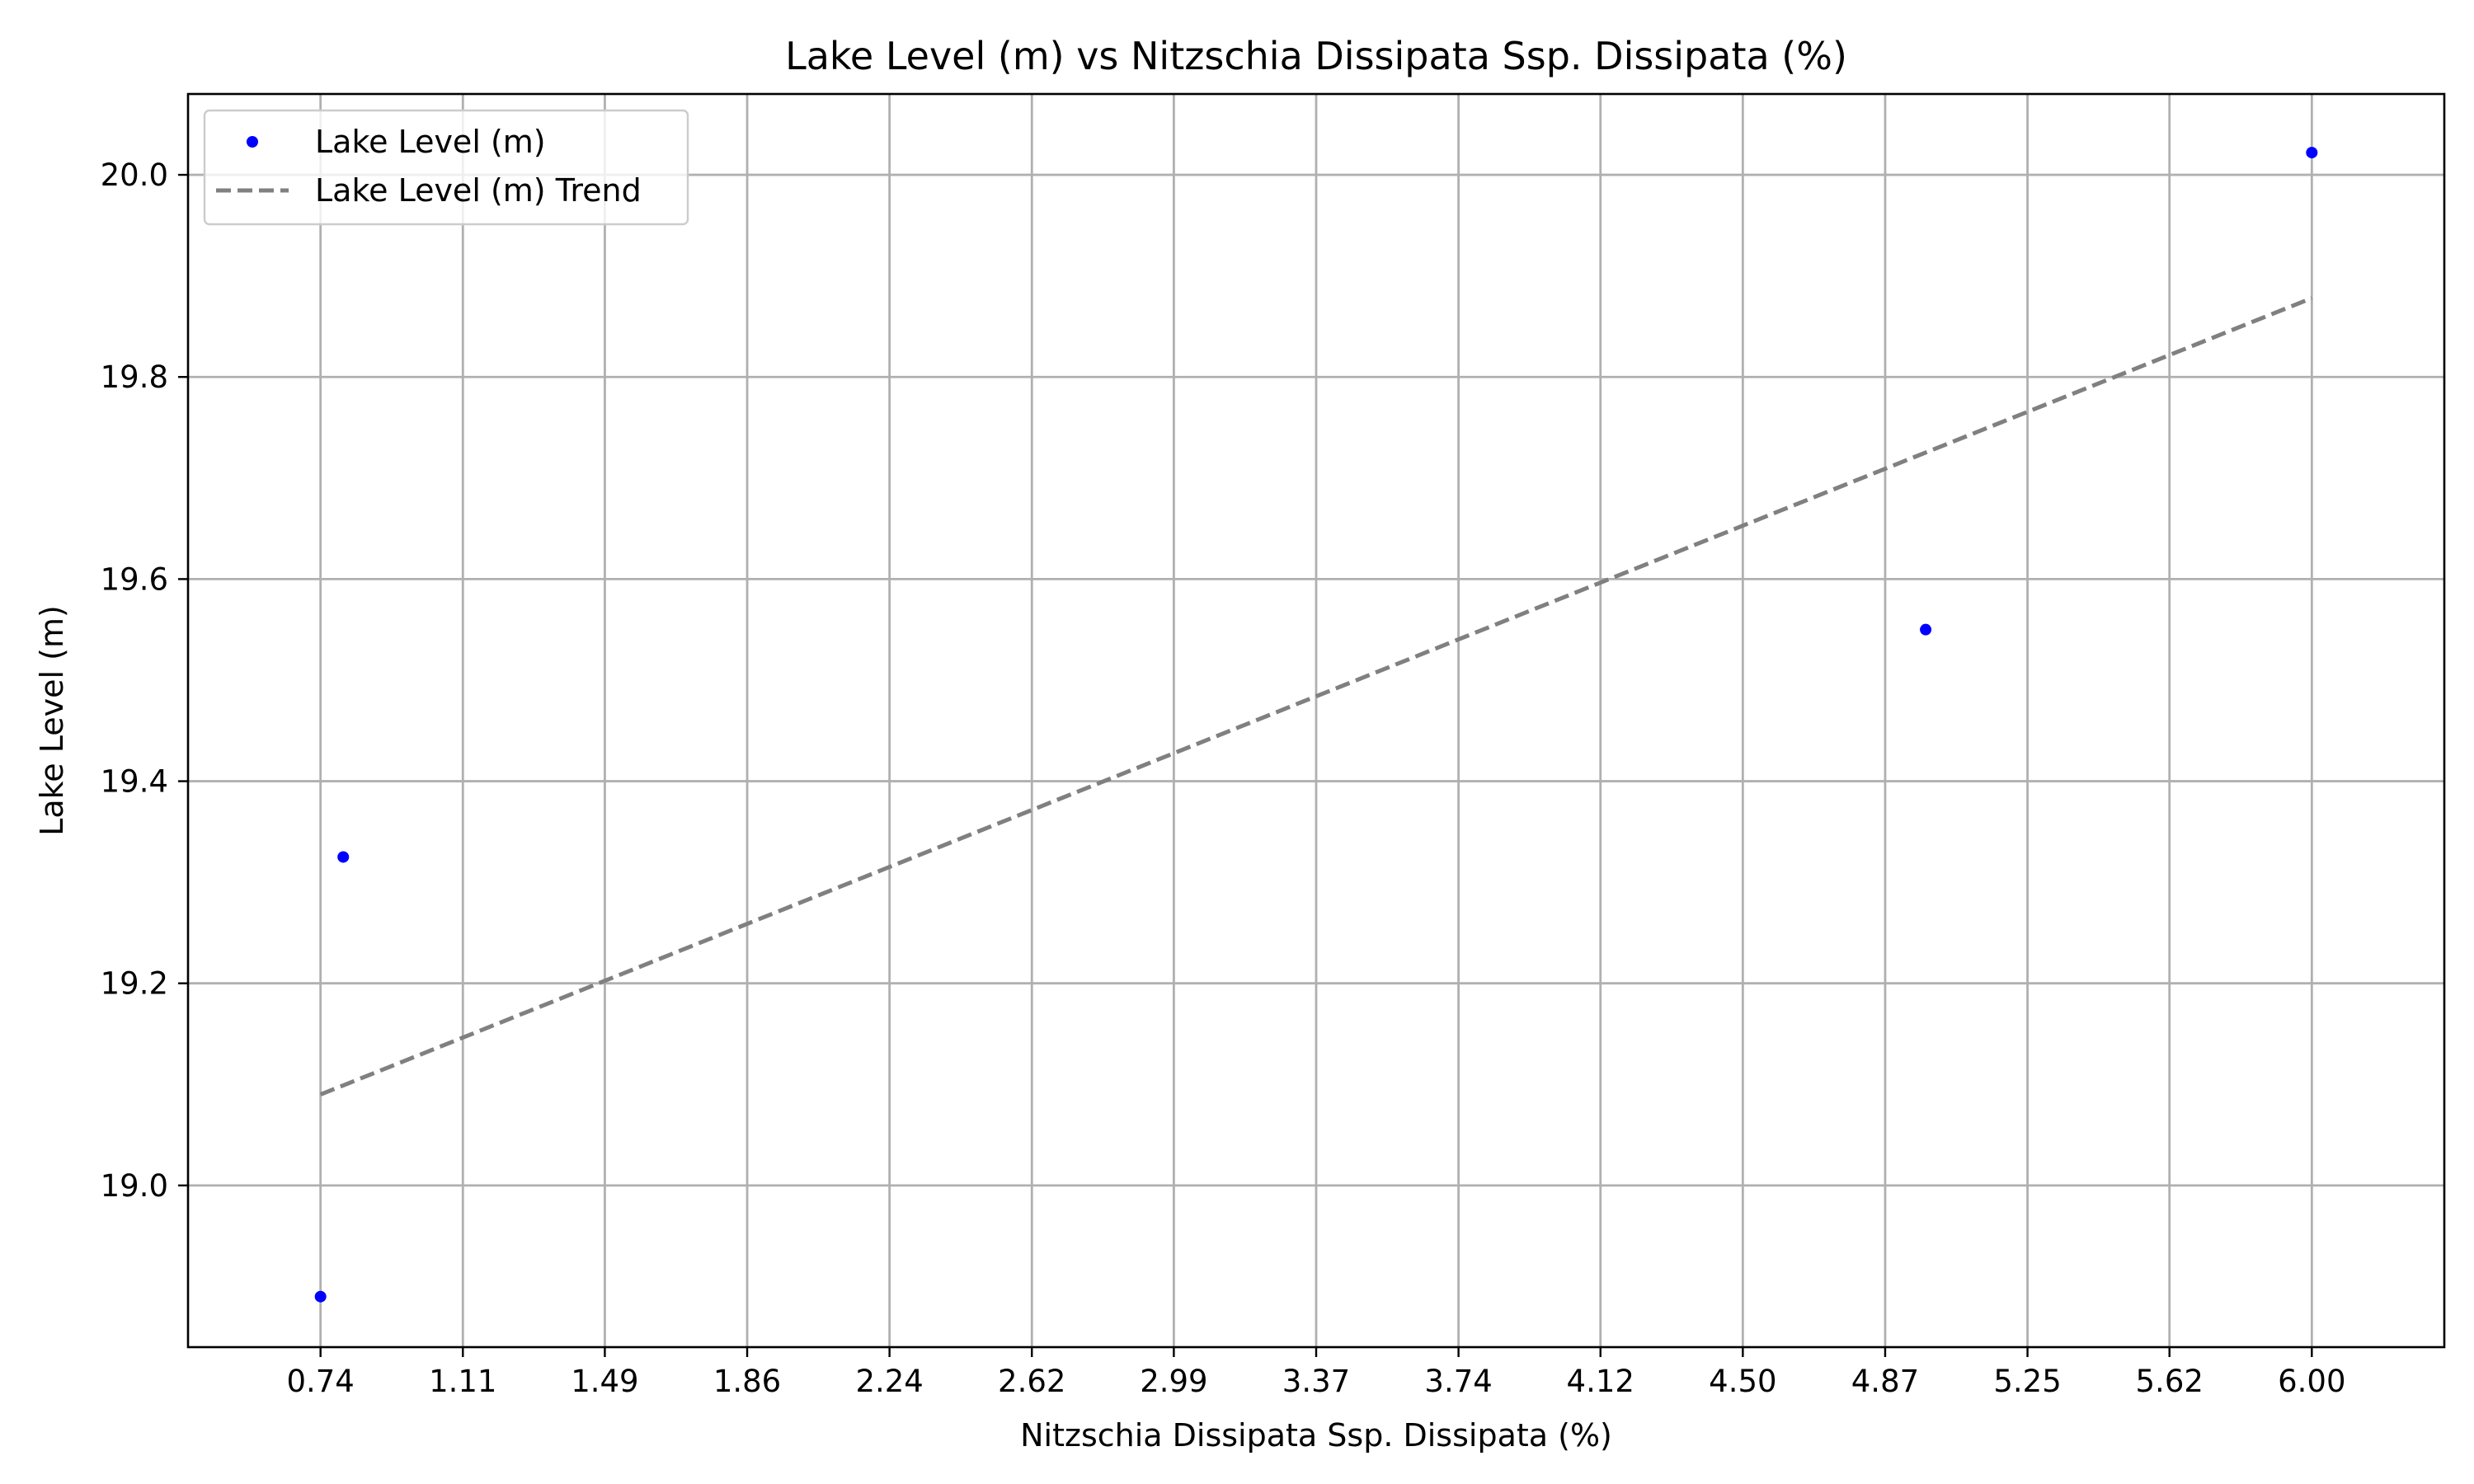 The width and height of the screenshot is (2474, 1484). Describe the element at coordinates (134, 1186) in the screenshot. I see `y-tick-label: 19.0` at that location.